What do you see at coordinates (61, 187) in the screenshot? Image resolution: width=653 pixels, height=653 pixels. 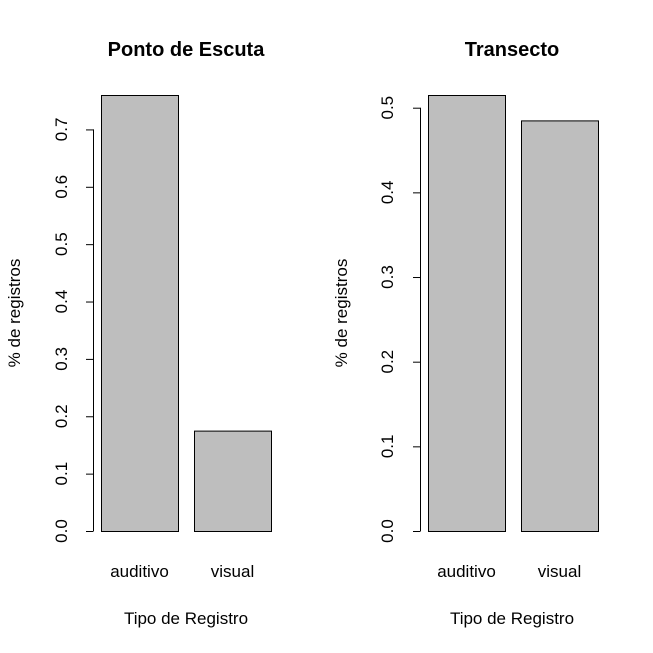 I see `y-tick-label: 0.6` at bounding box center [61, 187].